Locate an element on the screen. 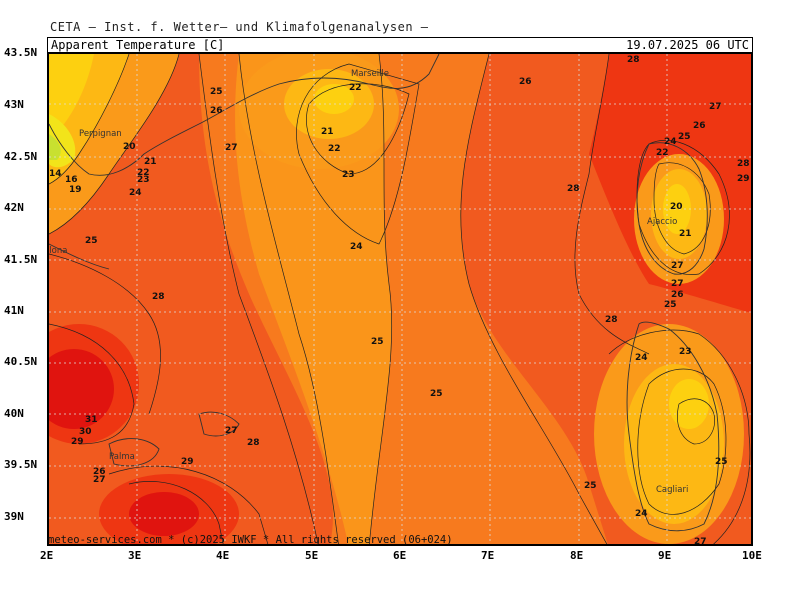 The image size is (800, 600). lat-label: 42N is located at coordinates (14, 207).